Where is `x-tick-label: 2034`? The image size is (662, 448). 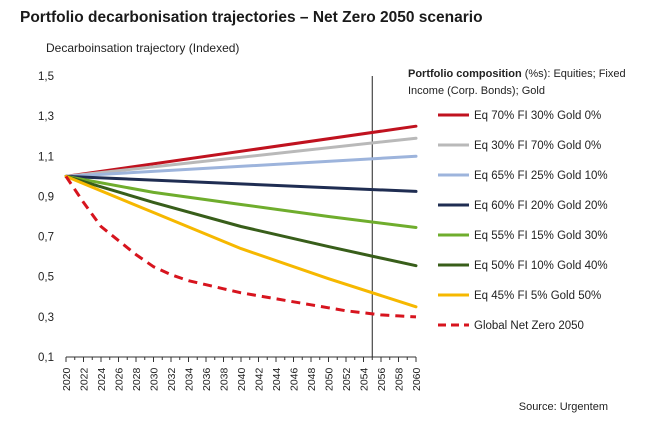
x-tick-label: 2034 is located at coordinates (190, 379).